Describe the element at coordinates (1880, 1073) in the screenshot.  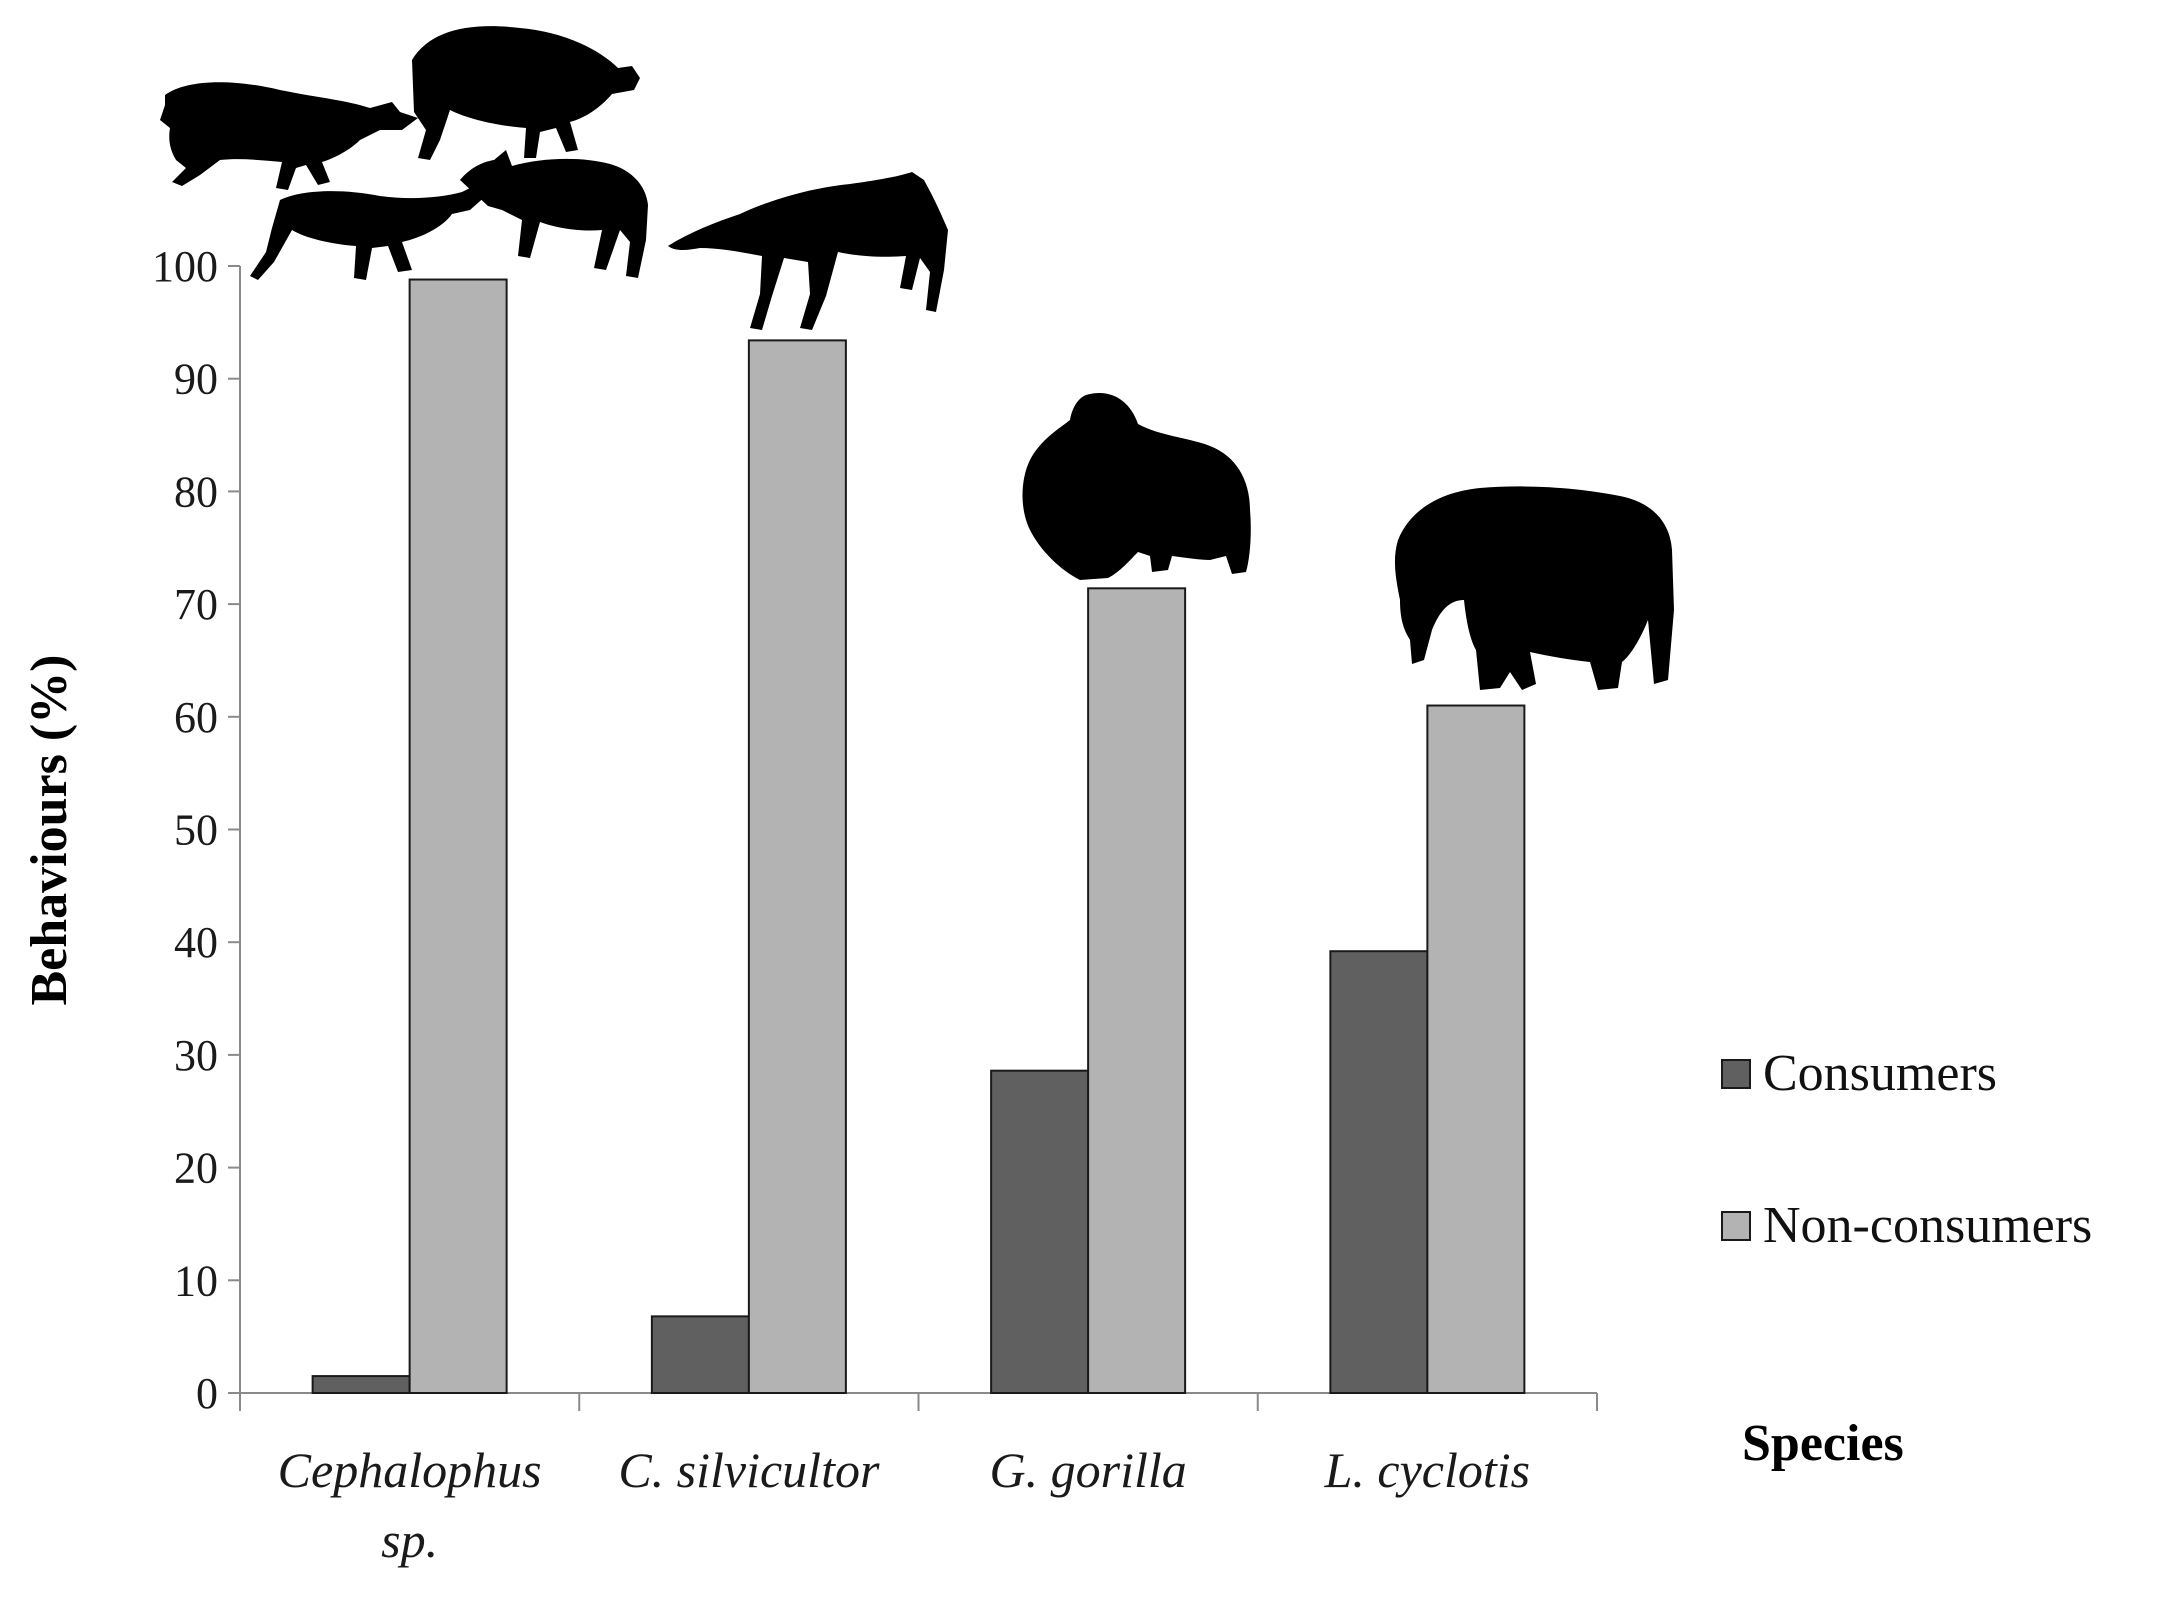
I see `legend-label-consumers: Consumers` at that location.